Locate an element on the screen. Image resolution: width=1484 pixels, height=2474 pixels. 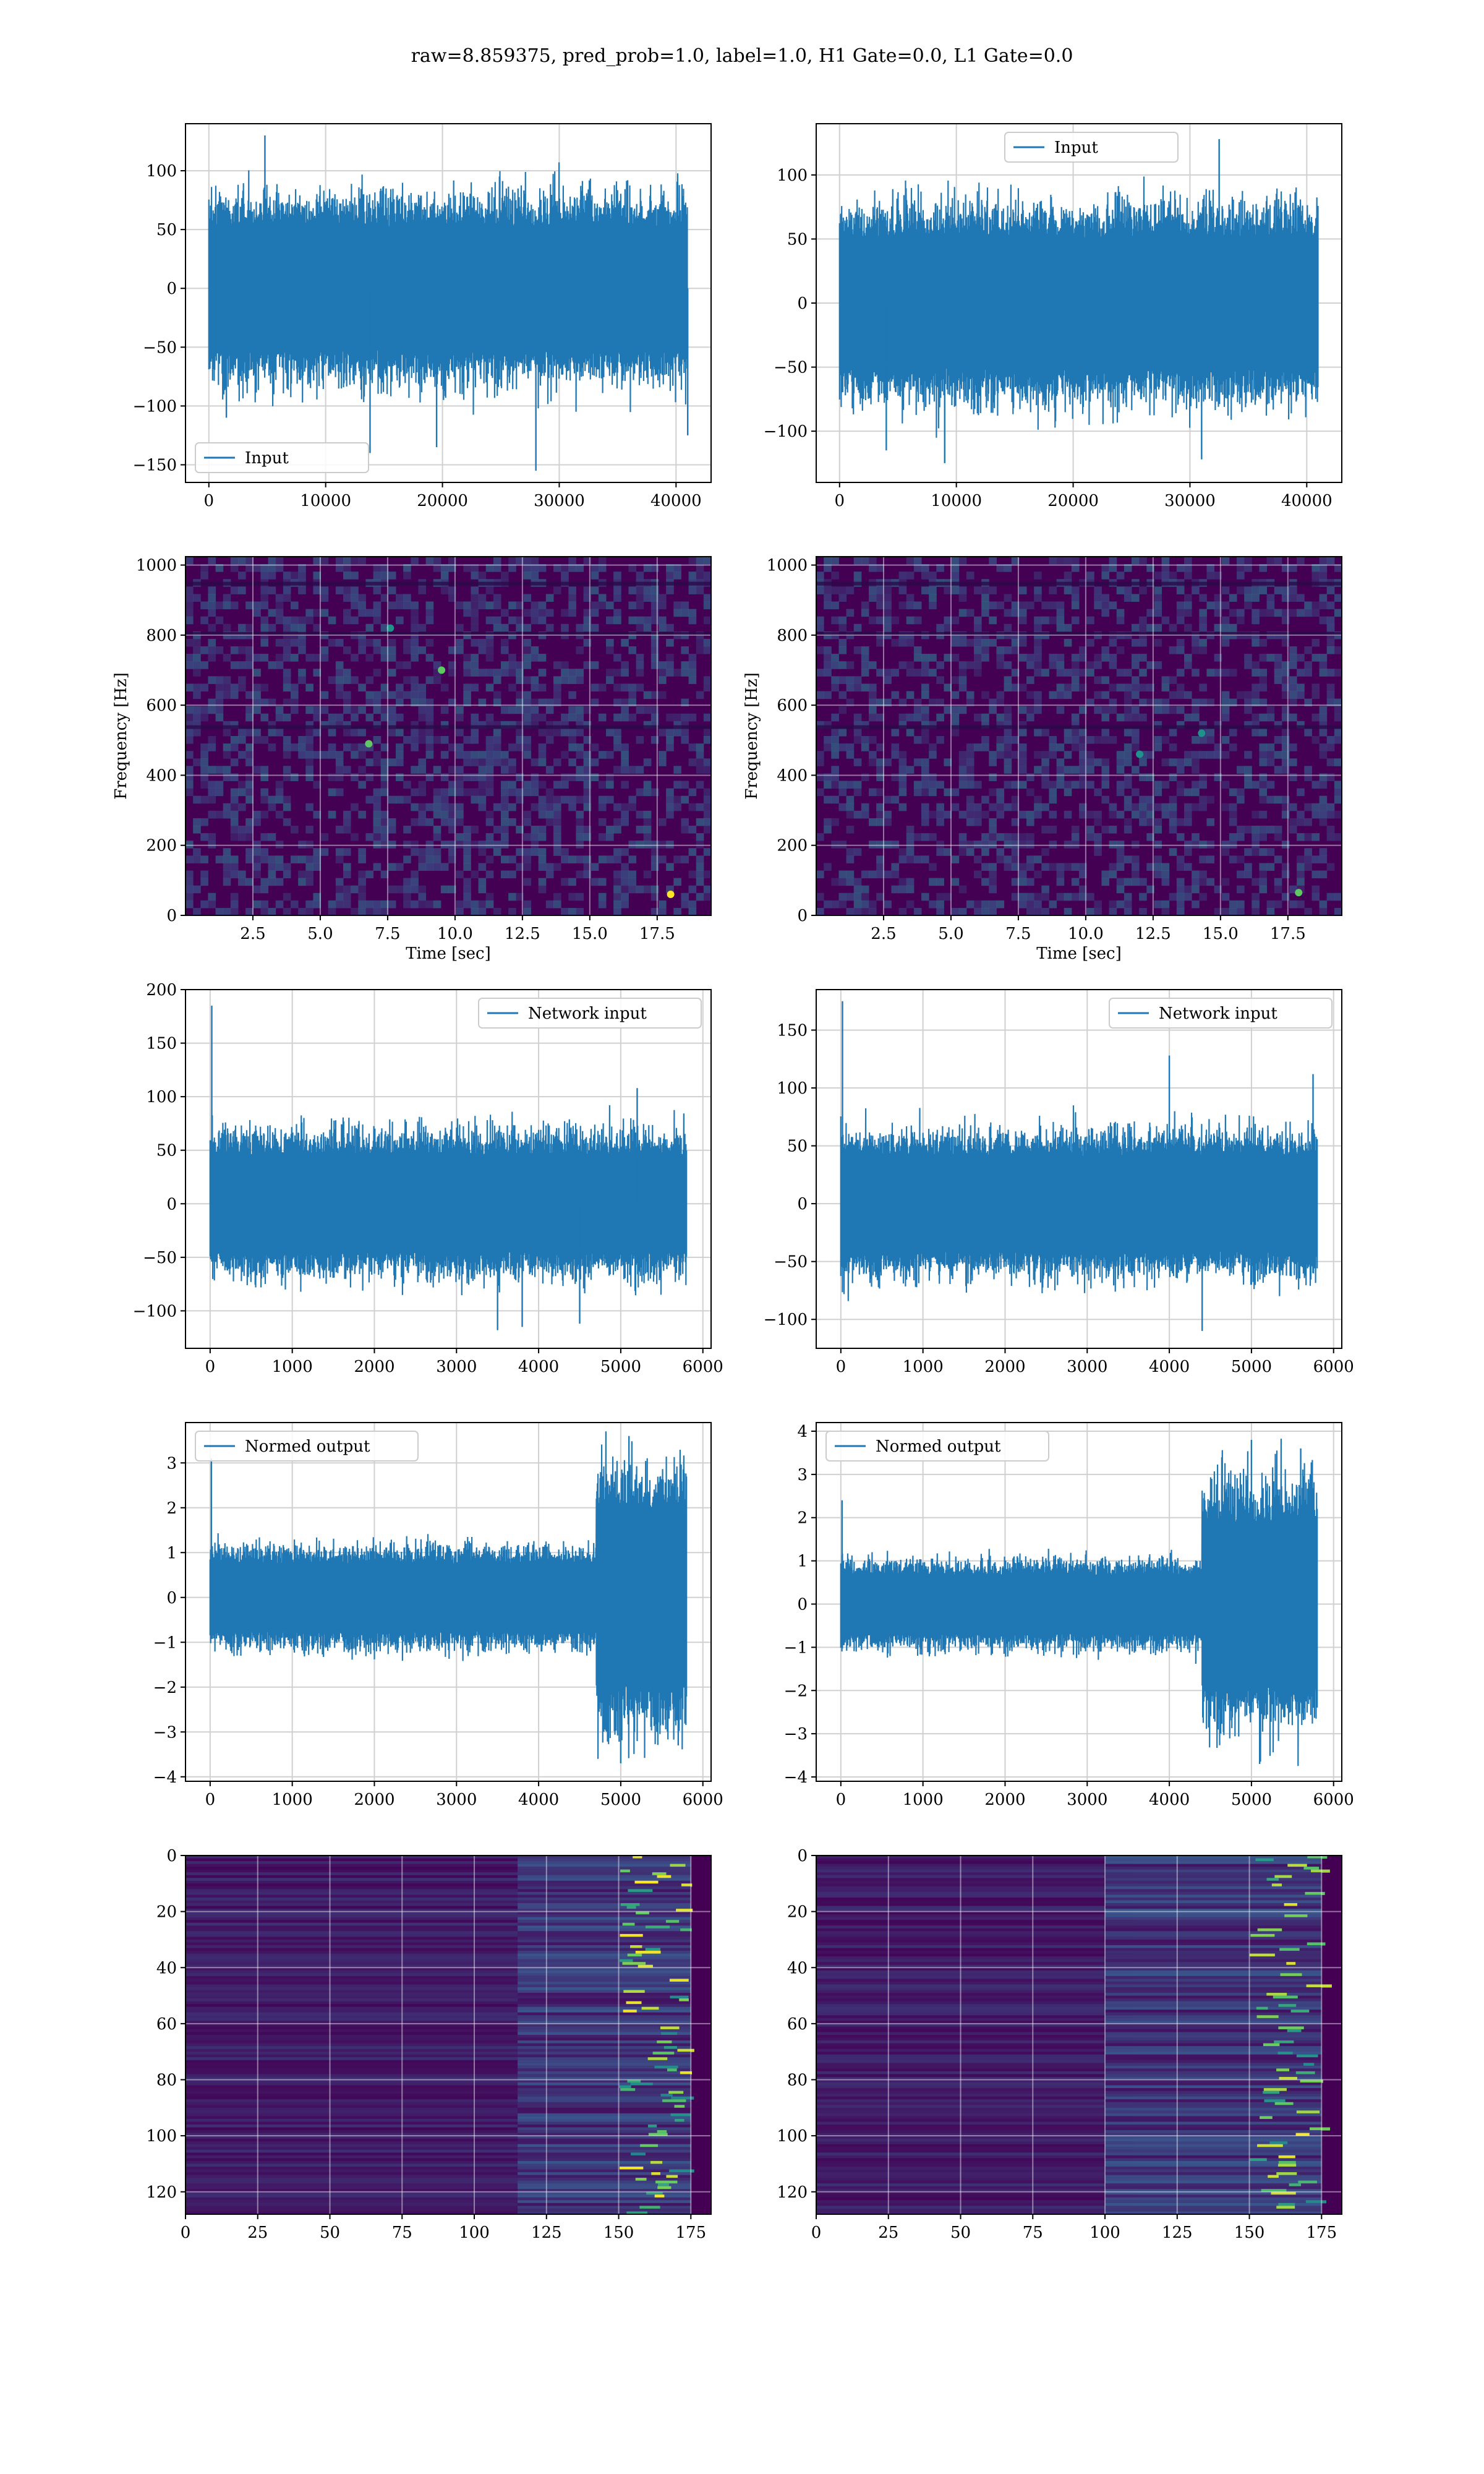
heatmap-activation is located at coordinates (1287, 2006).